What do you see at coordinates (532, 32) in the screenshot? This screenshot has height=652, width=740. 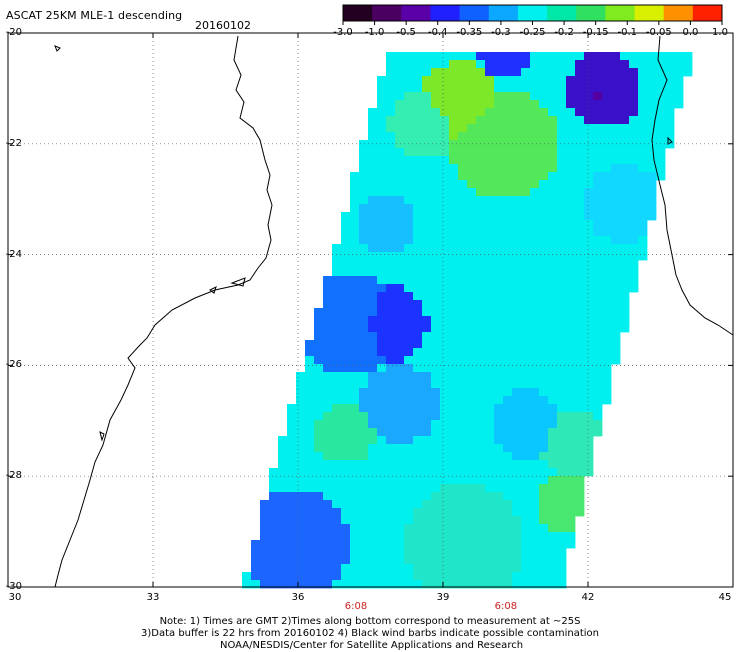 I see `colorbar-label: -0.25` at bounding box center [532, 32].